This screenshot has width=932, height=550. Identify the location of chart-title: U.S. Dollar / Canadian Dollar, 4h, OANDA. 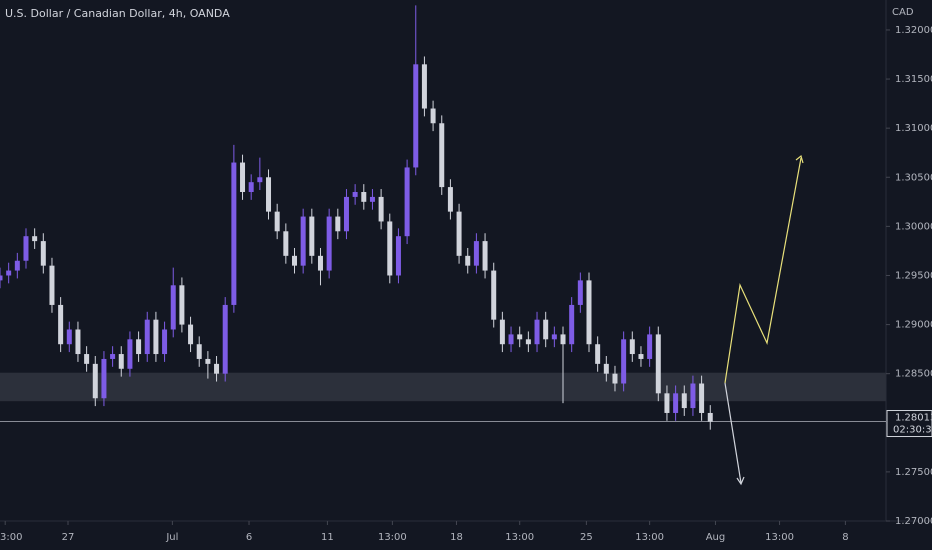
(117, 13).